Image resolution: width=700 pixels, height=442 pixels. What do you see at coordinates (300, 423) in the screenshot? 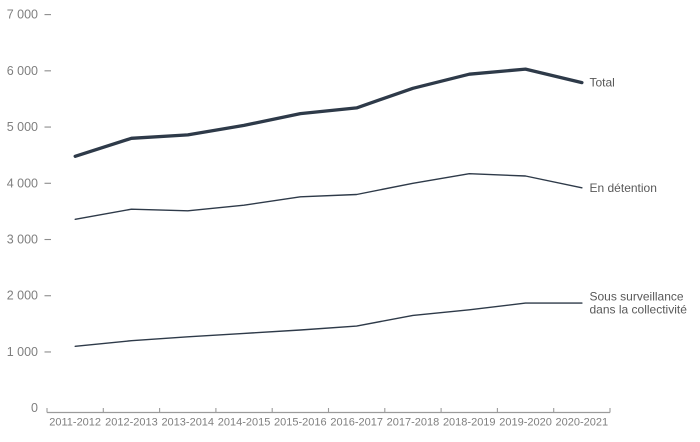
I see `x-axis-tick-label: 2015-2016` at bounding box center [300, 423].